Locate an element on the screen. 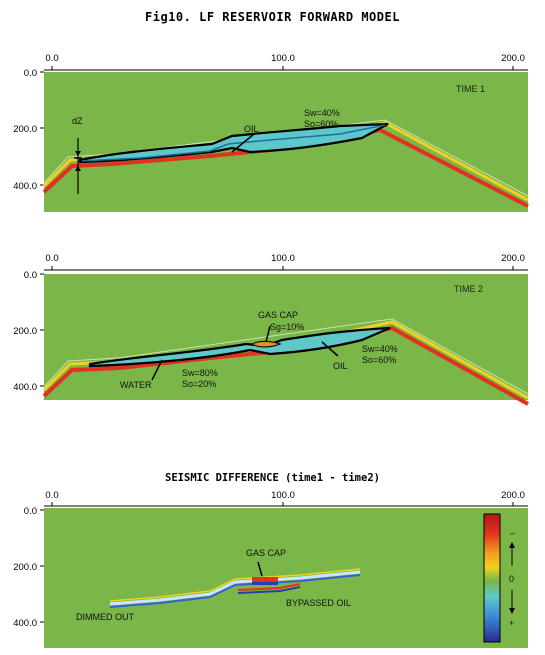 This screenshot has width=545, height=655. dz-label: dZ is located at coordinates (77, 121).